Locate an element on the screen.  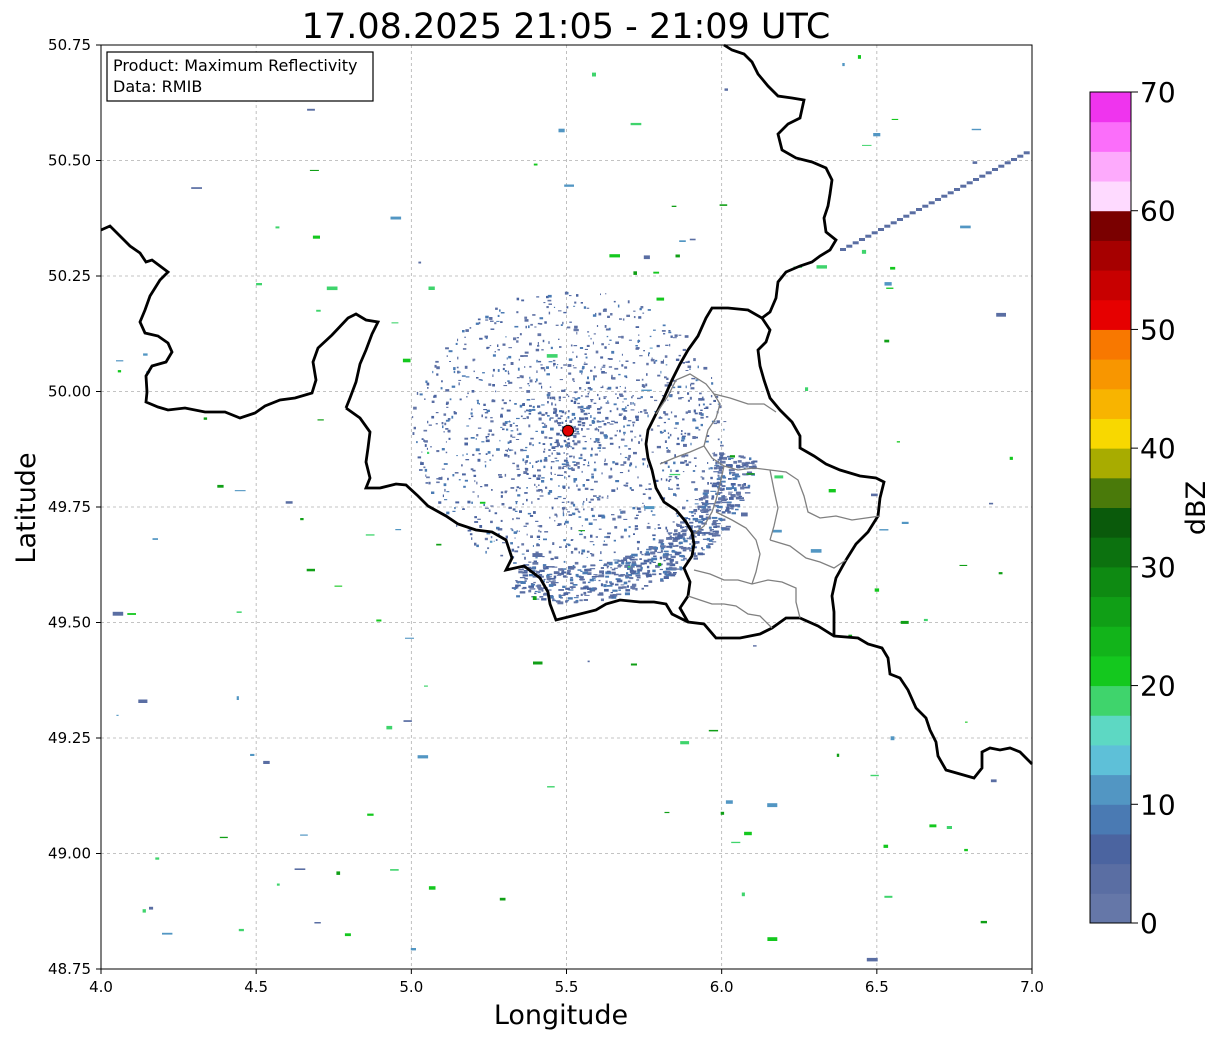
x-tick-label: 4.5 is located at coordinates (256, 987).